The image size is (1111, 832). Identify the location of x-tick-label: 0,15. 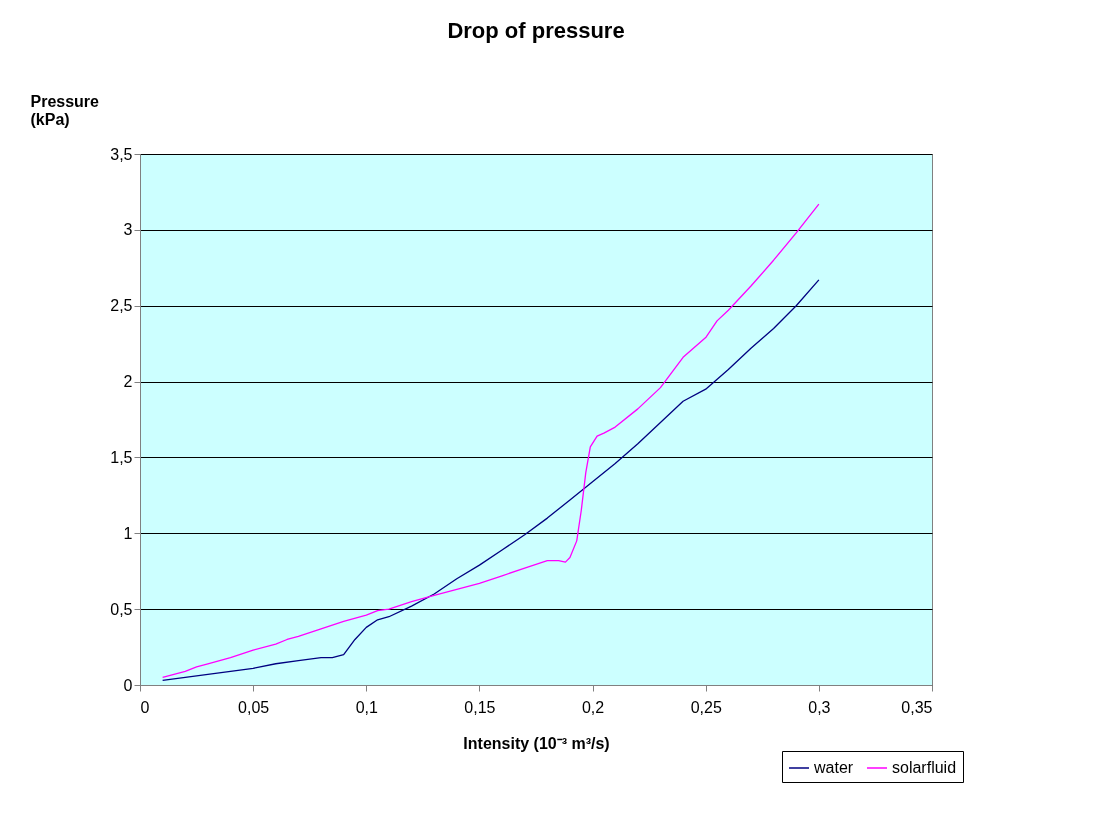
(480, 707).